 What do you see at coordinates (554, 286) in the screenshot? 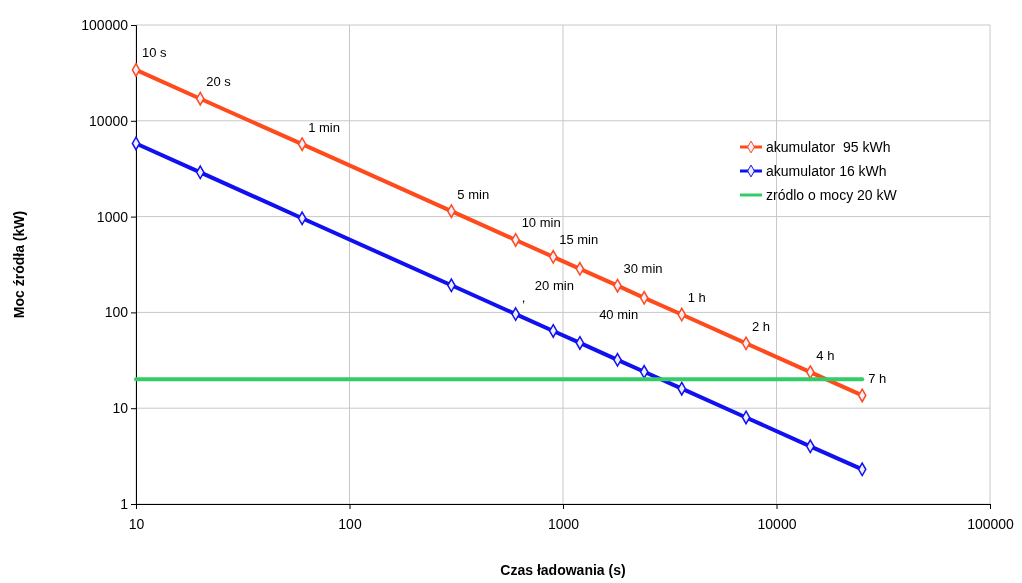
I see `annotation: 20 min` at bounding box center [554, 286].